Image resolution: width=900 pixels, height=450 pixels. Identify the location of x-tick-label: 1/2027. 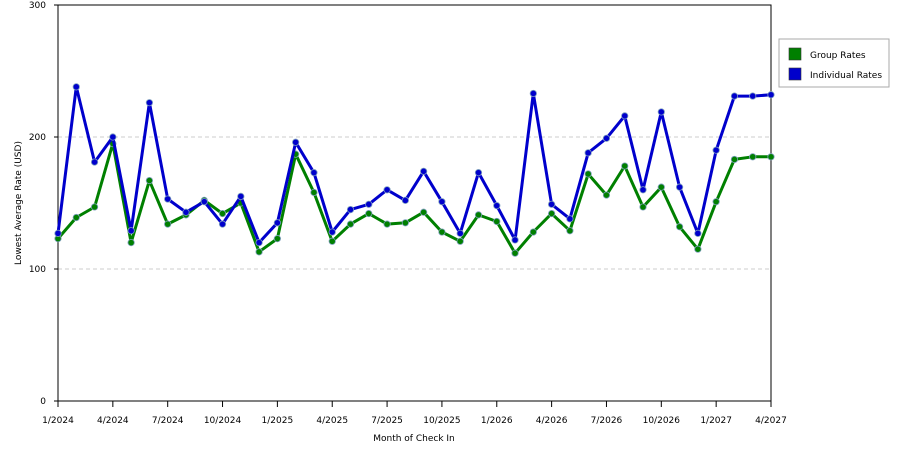
(716, 421).